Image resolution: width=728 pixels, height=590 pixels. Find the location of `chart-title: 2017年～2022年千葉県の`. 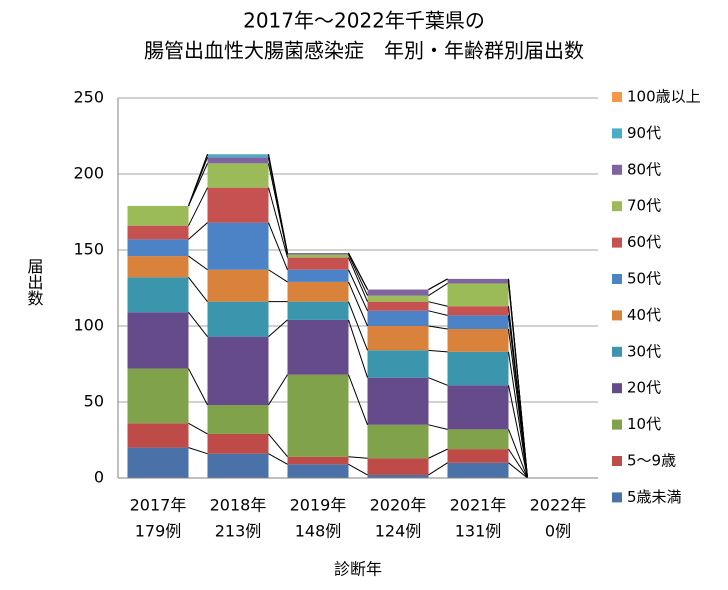

chart-title: 2017年～2022年千葉県の is located at coordinates (364, 21).